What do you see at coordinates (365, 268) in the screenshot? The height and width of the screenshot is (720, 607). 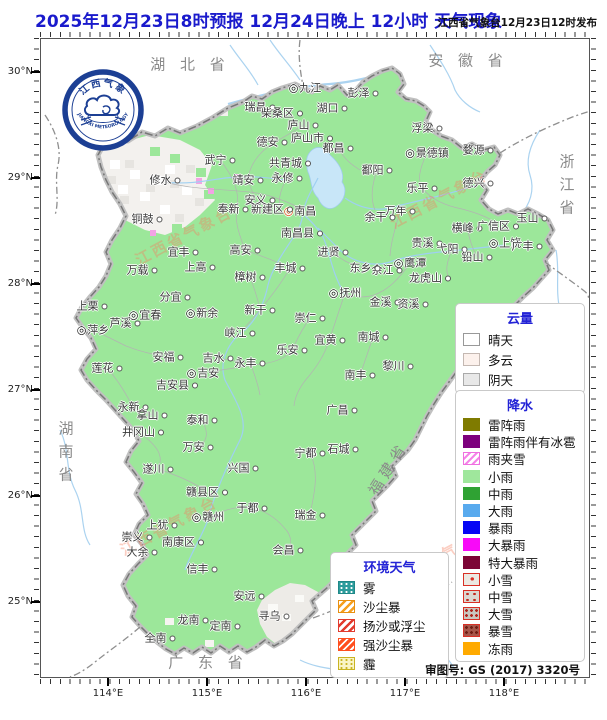 I see `city-label-东乡: 东乡` at bounding box center [365, 268].